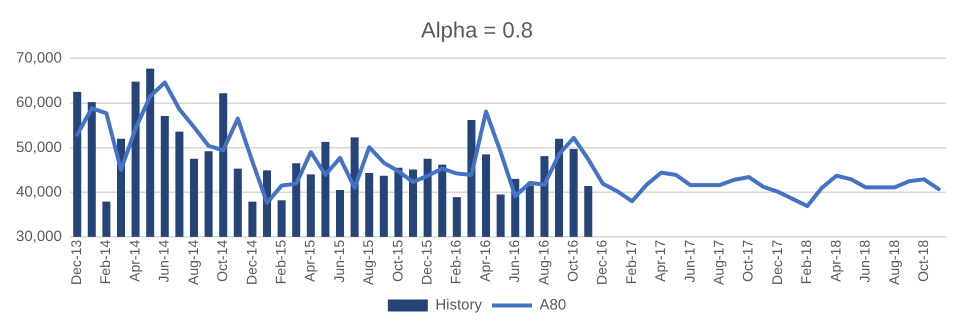  Describe the element at coordinates (835, 261) in the screenshot. I see `x-tick-label: Apr-18` at that location.